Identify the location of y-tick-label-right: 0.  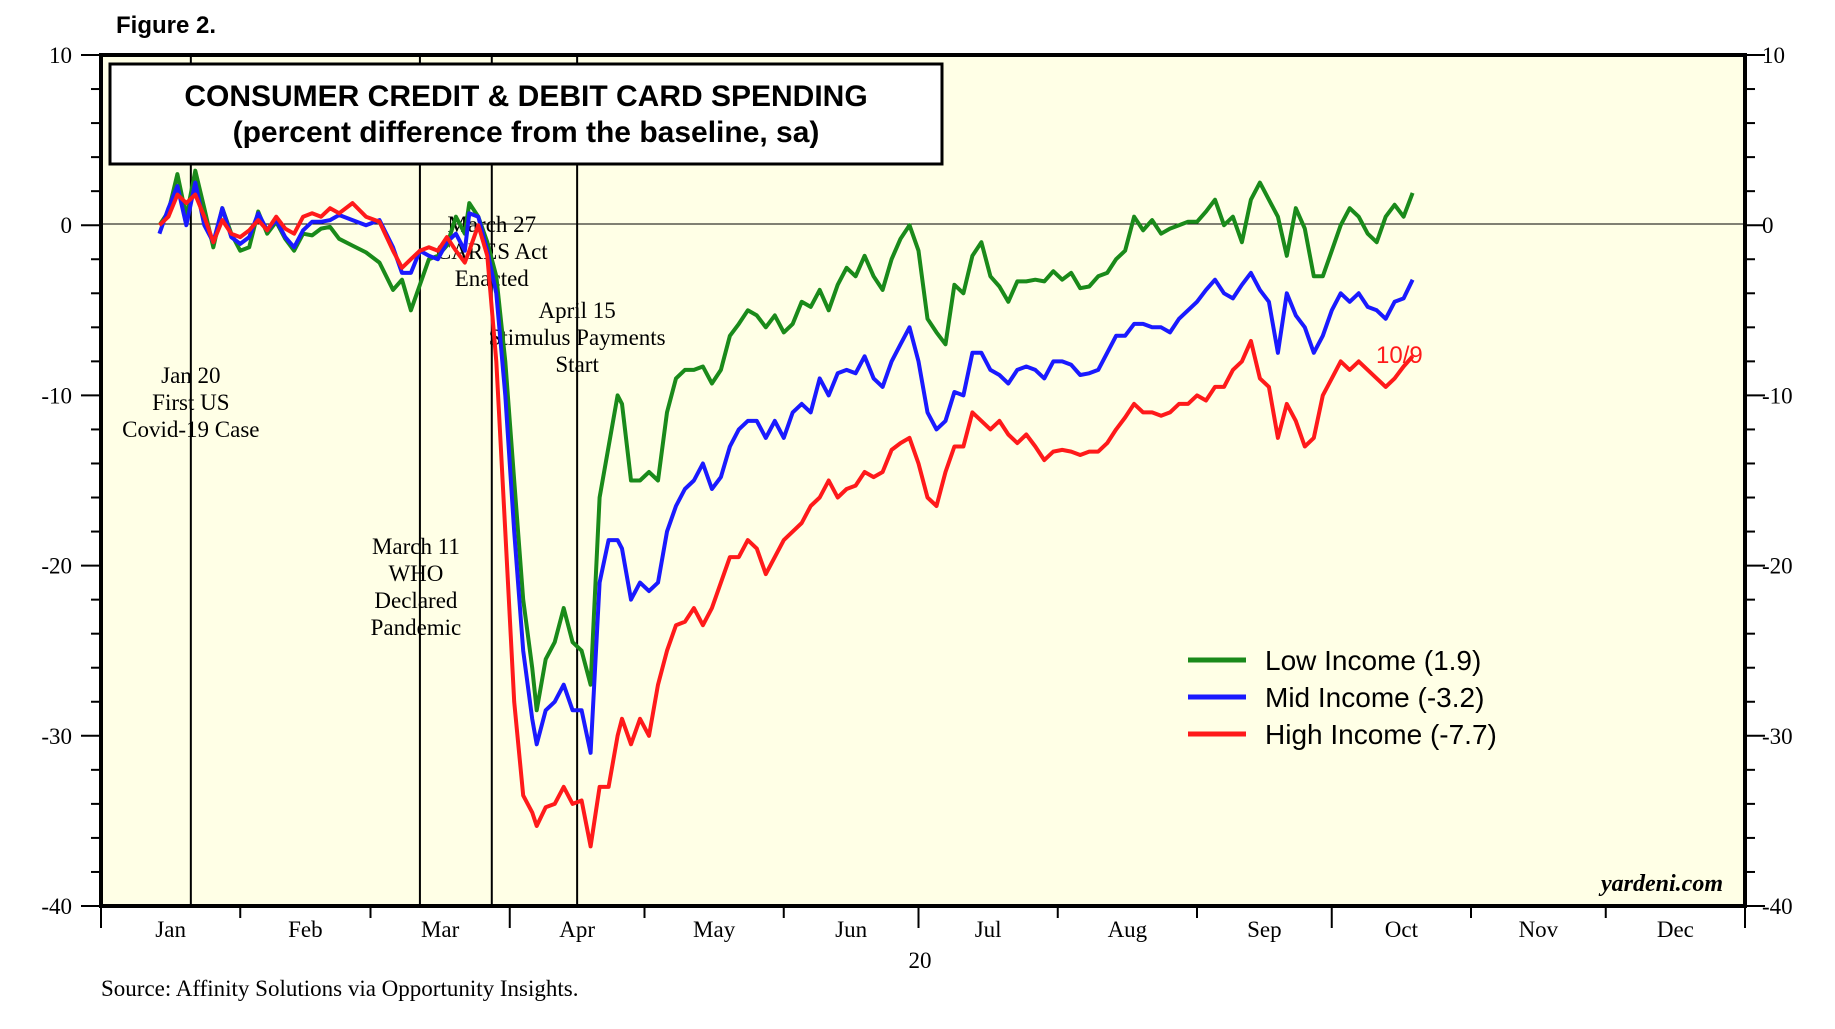
(1768, 225).